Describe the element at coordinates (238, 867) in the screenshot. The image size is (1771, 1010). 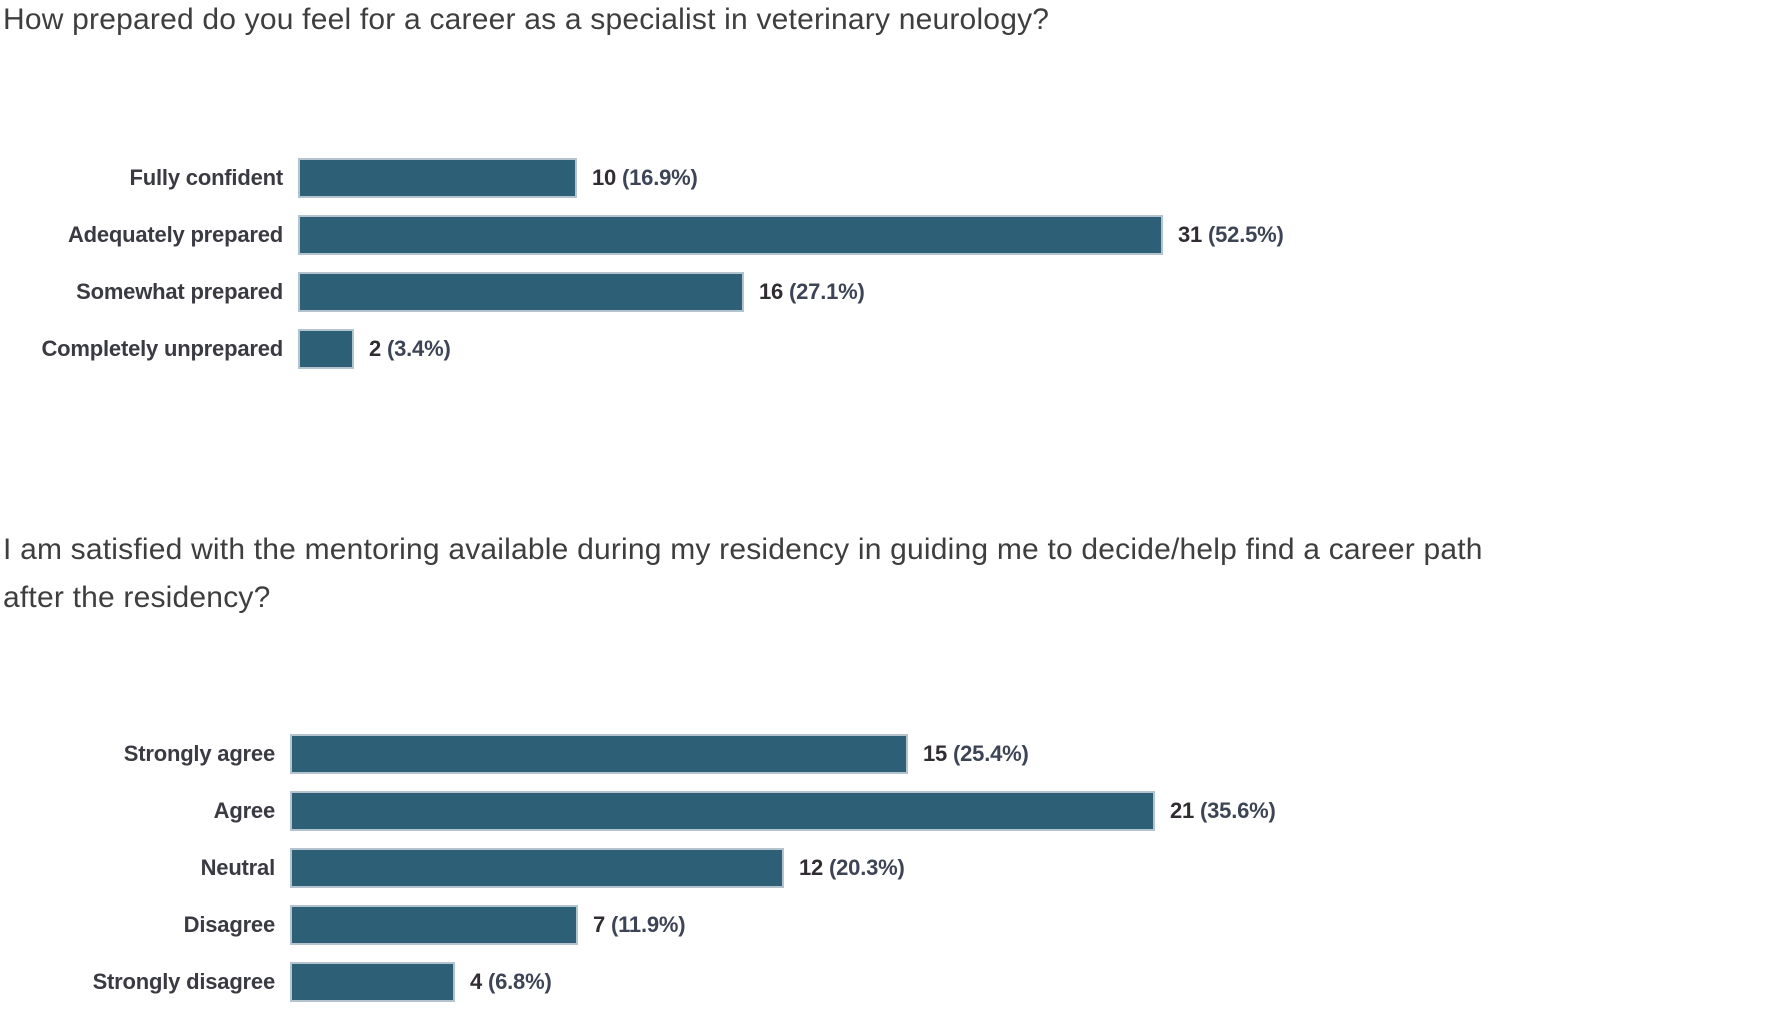
I see `category-label: Neutral` at that location.